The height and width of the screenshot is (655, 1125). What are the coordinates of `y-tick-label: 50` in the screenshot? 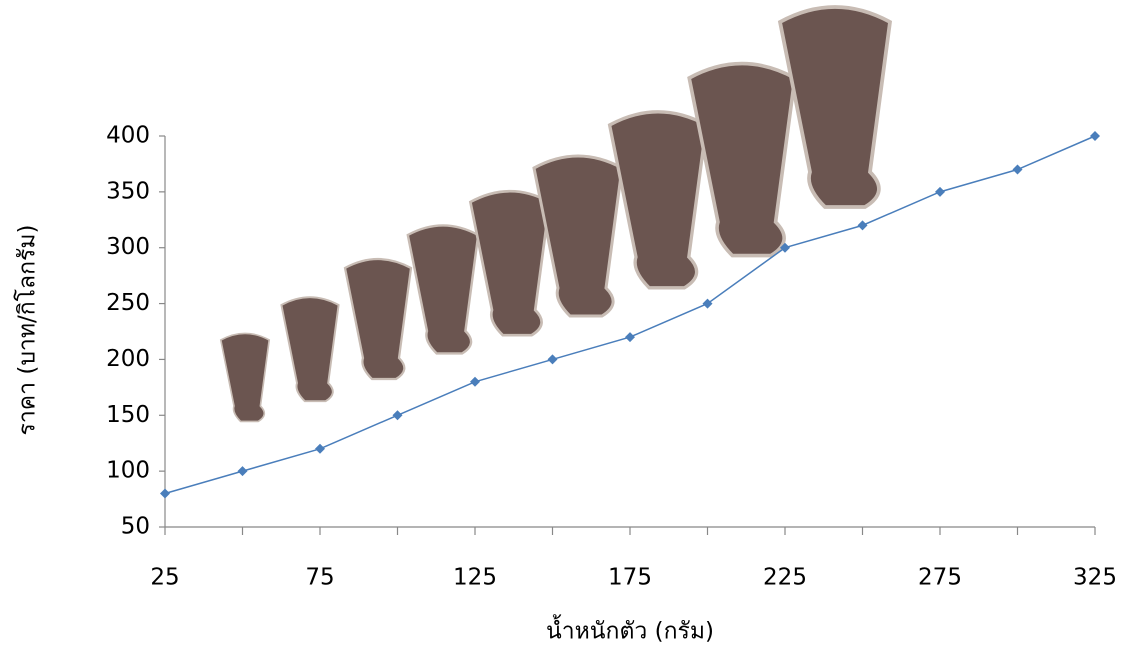 It's located at (135, 527).